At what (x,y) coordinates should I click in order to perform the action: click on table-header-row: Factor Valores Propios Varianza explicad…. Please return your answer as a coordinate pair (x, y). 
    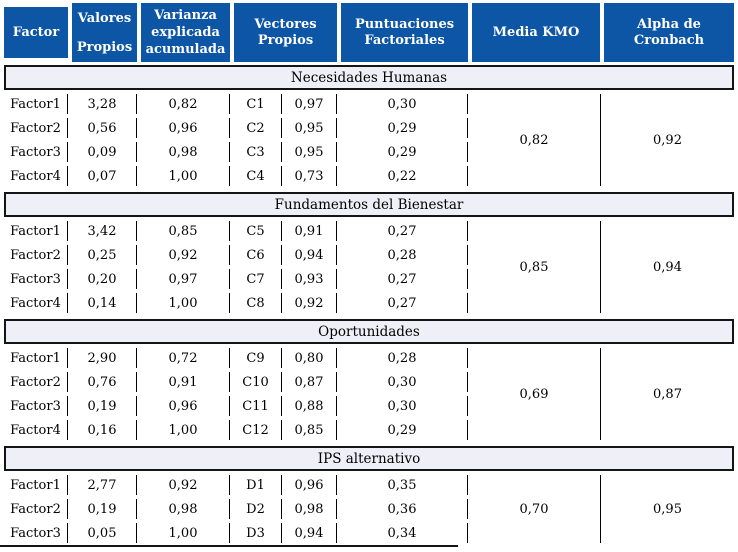
    Looking at the image, I should click on (369, 32).